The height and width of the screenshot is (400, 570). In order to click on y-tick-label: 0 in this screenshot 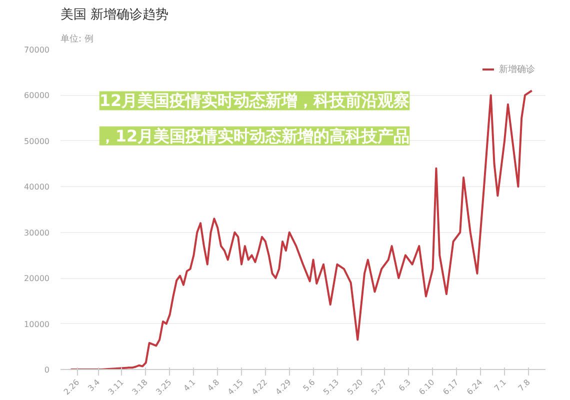, I will do `click(47, 370)`.